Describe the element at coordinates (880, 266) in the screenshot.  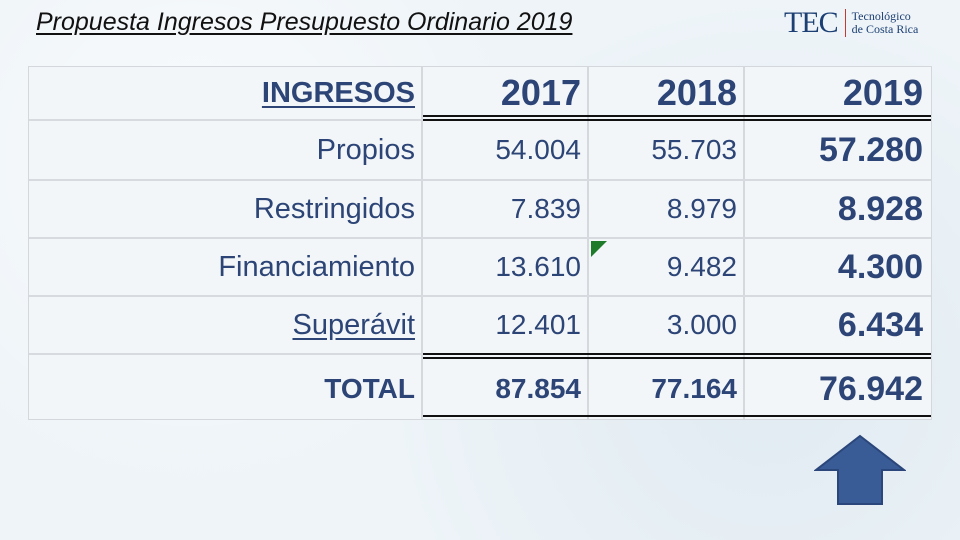
I see `value-2019: 4.300` at that location.